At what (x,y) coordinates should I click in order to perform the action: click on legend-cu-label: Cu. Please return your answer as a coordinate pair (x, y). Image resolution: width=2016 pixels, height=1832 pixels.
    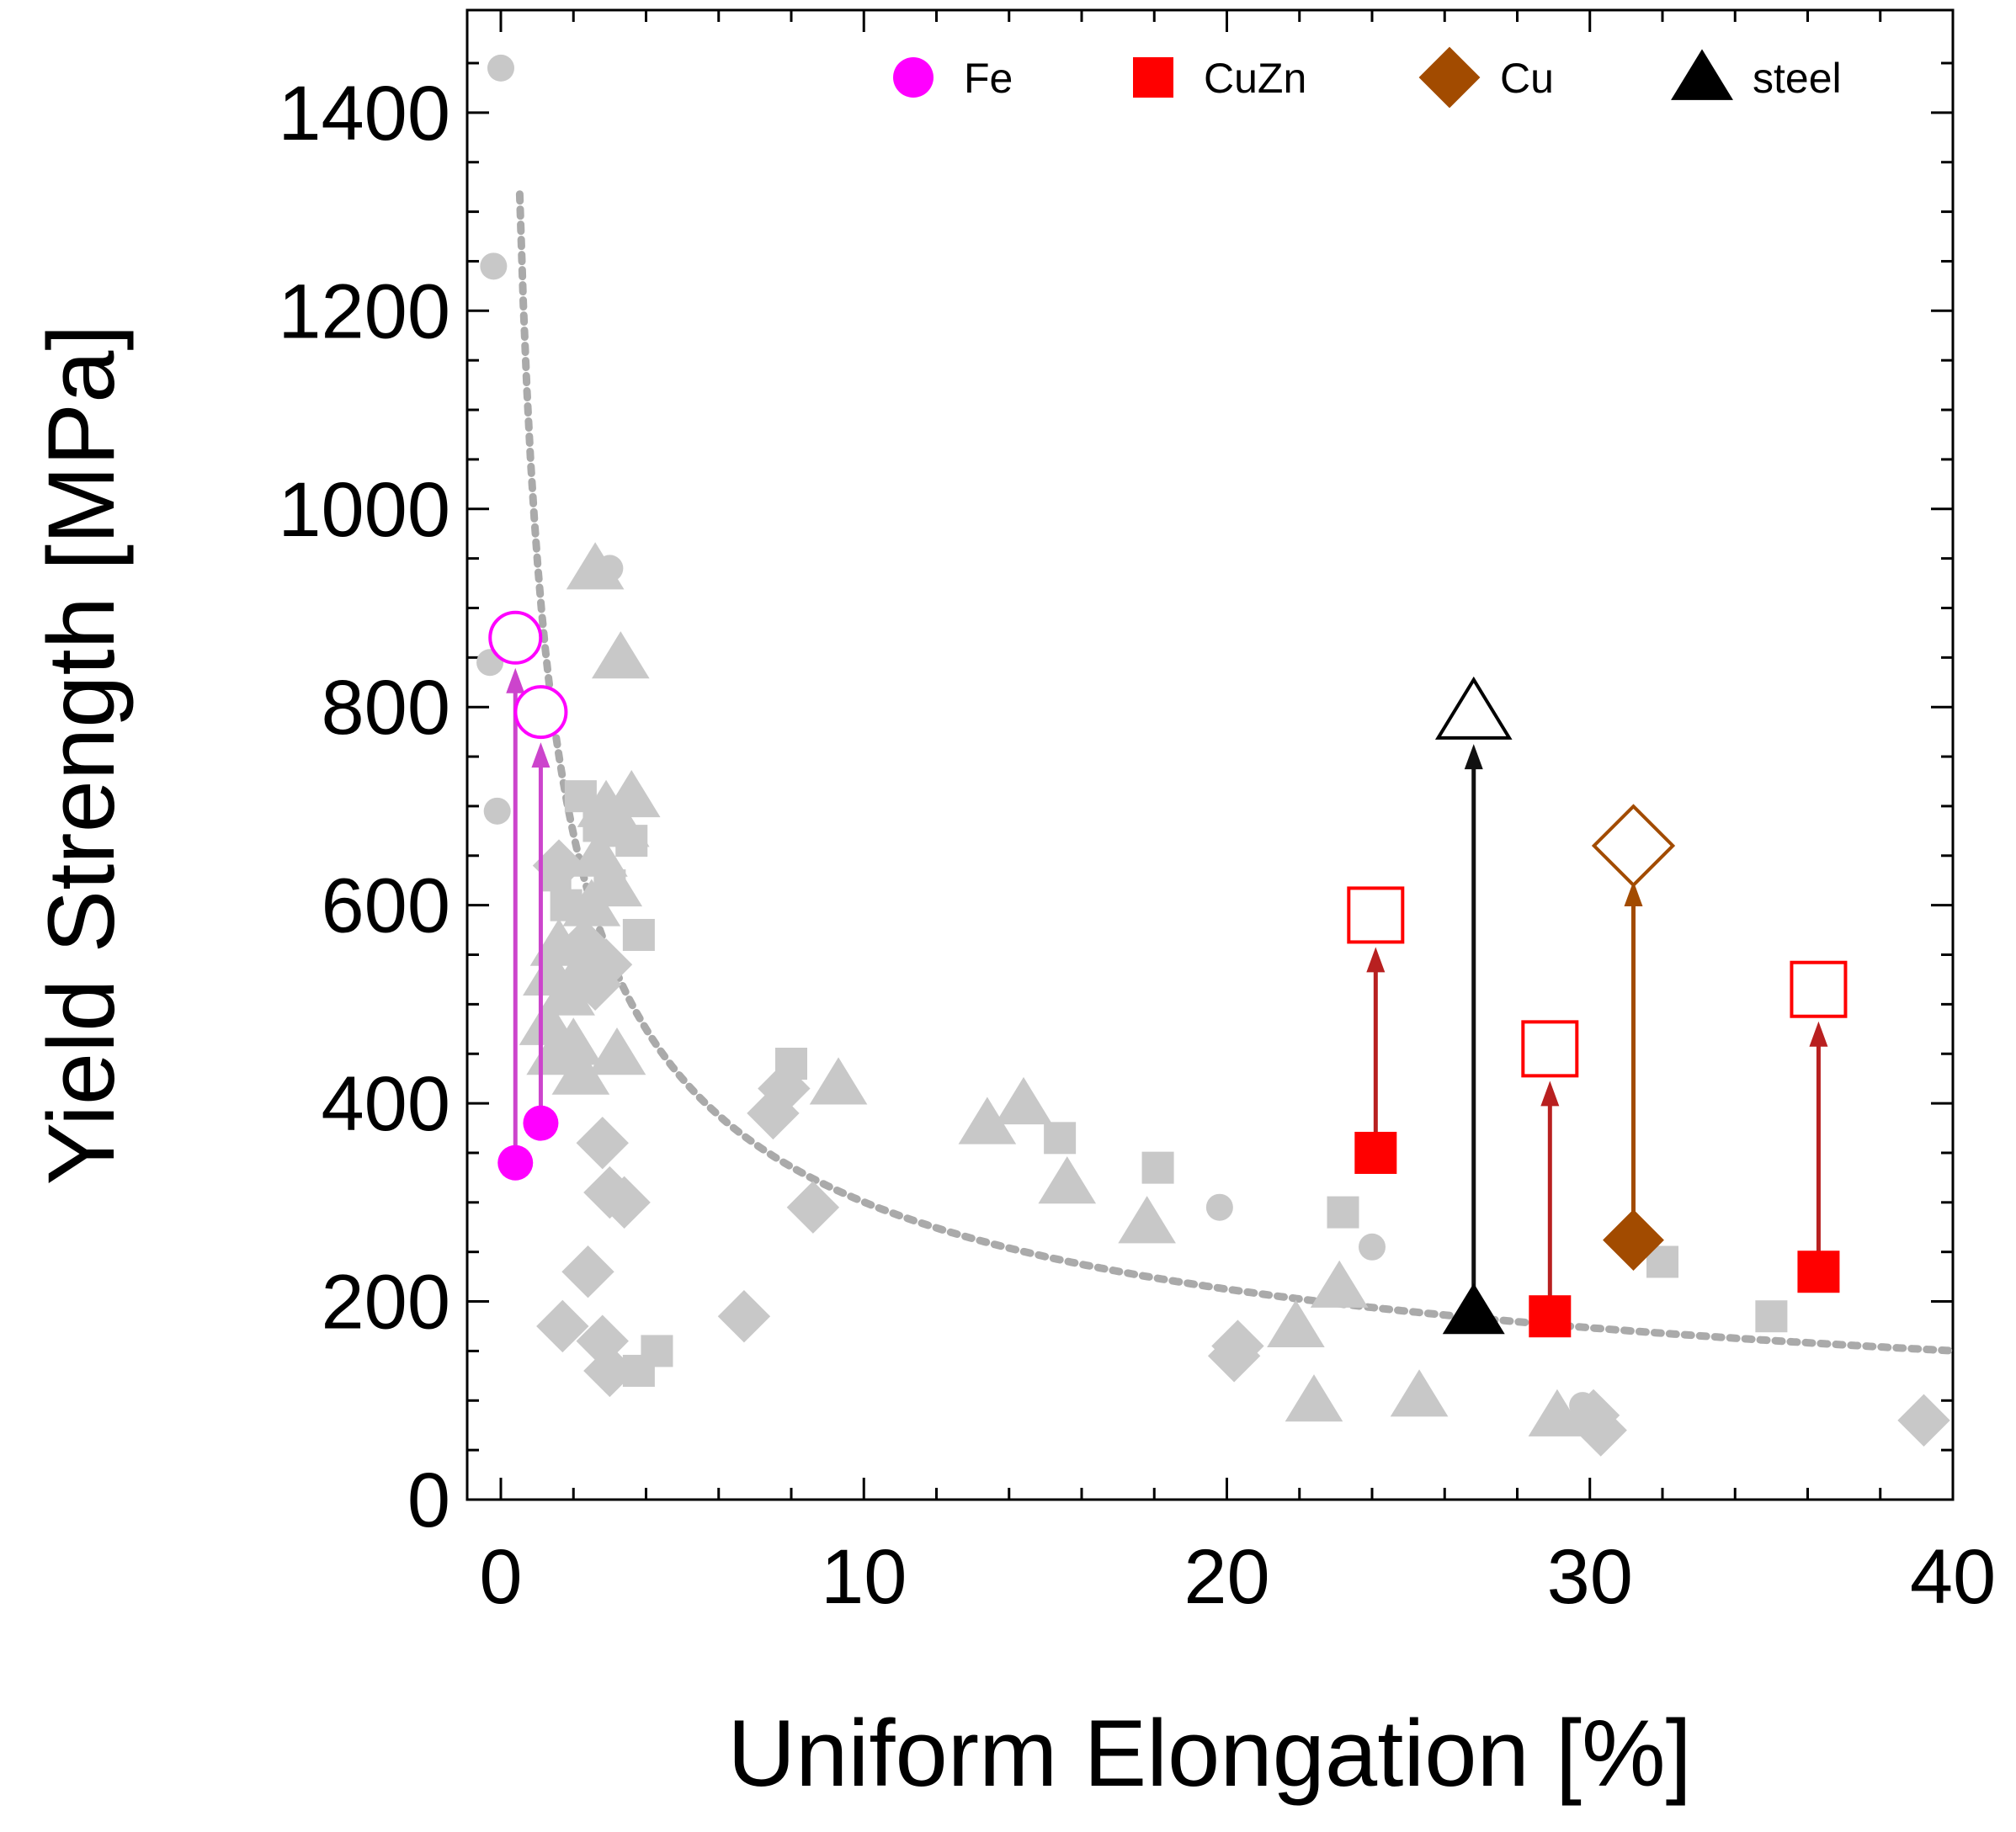
    Looking at the image, I should click on (1527, 79).